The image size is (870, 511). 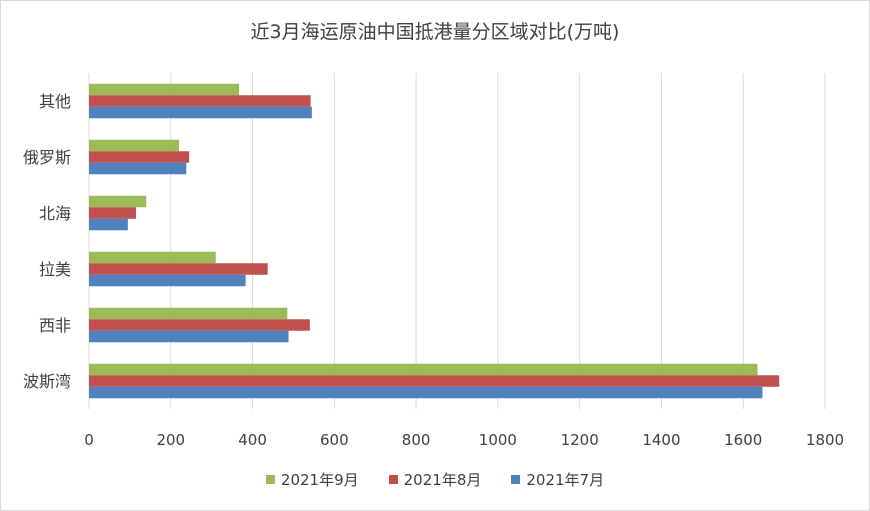 I want to click on legend-label: 2021年7月, so click(x=565, y=480).